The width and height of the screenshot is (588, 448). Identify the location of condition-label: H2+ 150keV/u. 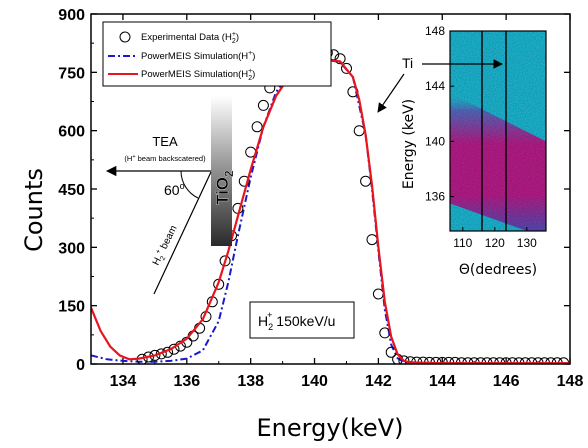
(296, 321).